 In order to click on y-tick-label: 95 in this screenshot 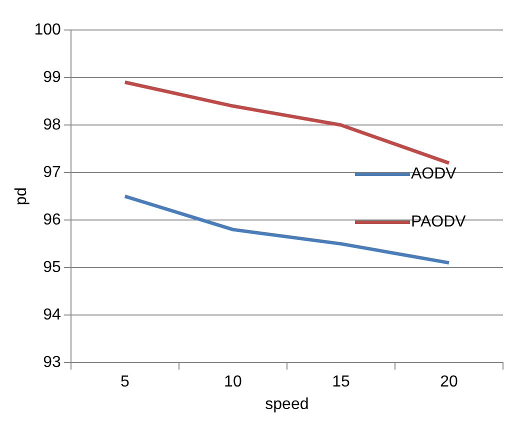, I will do `click(52, 267)`.